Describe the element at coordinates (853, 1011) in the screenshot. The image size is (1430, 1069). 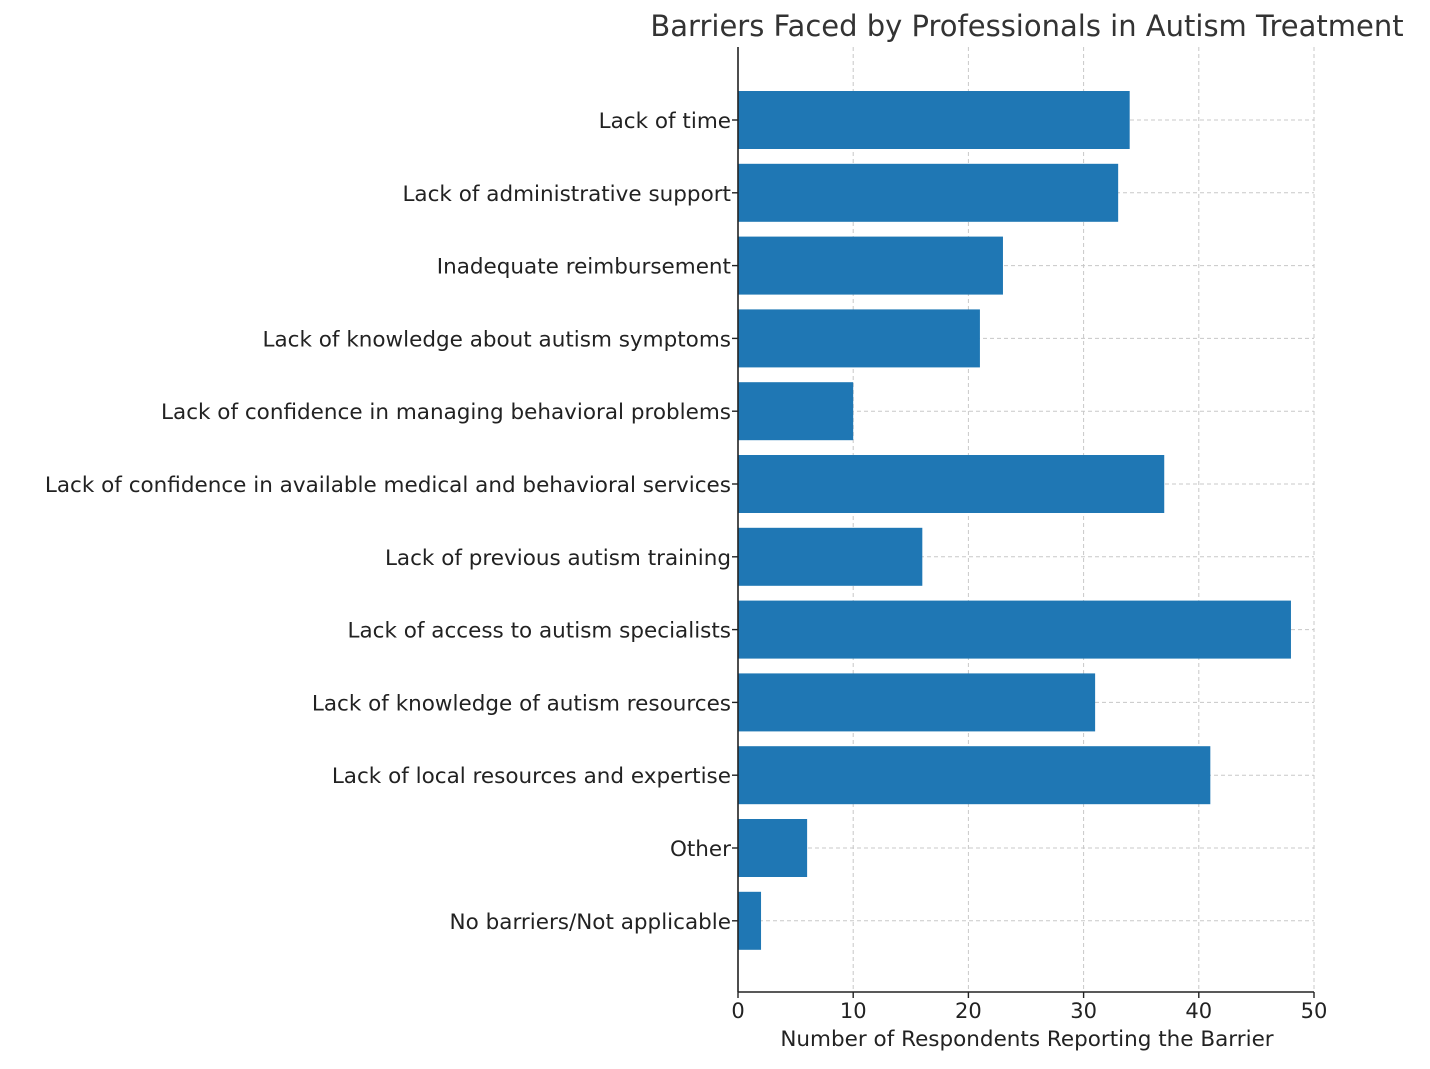
I see `x-tick-label: 10` at that location.